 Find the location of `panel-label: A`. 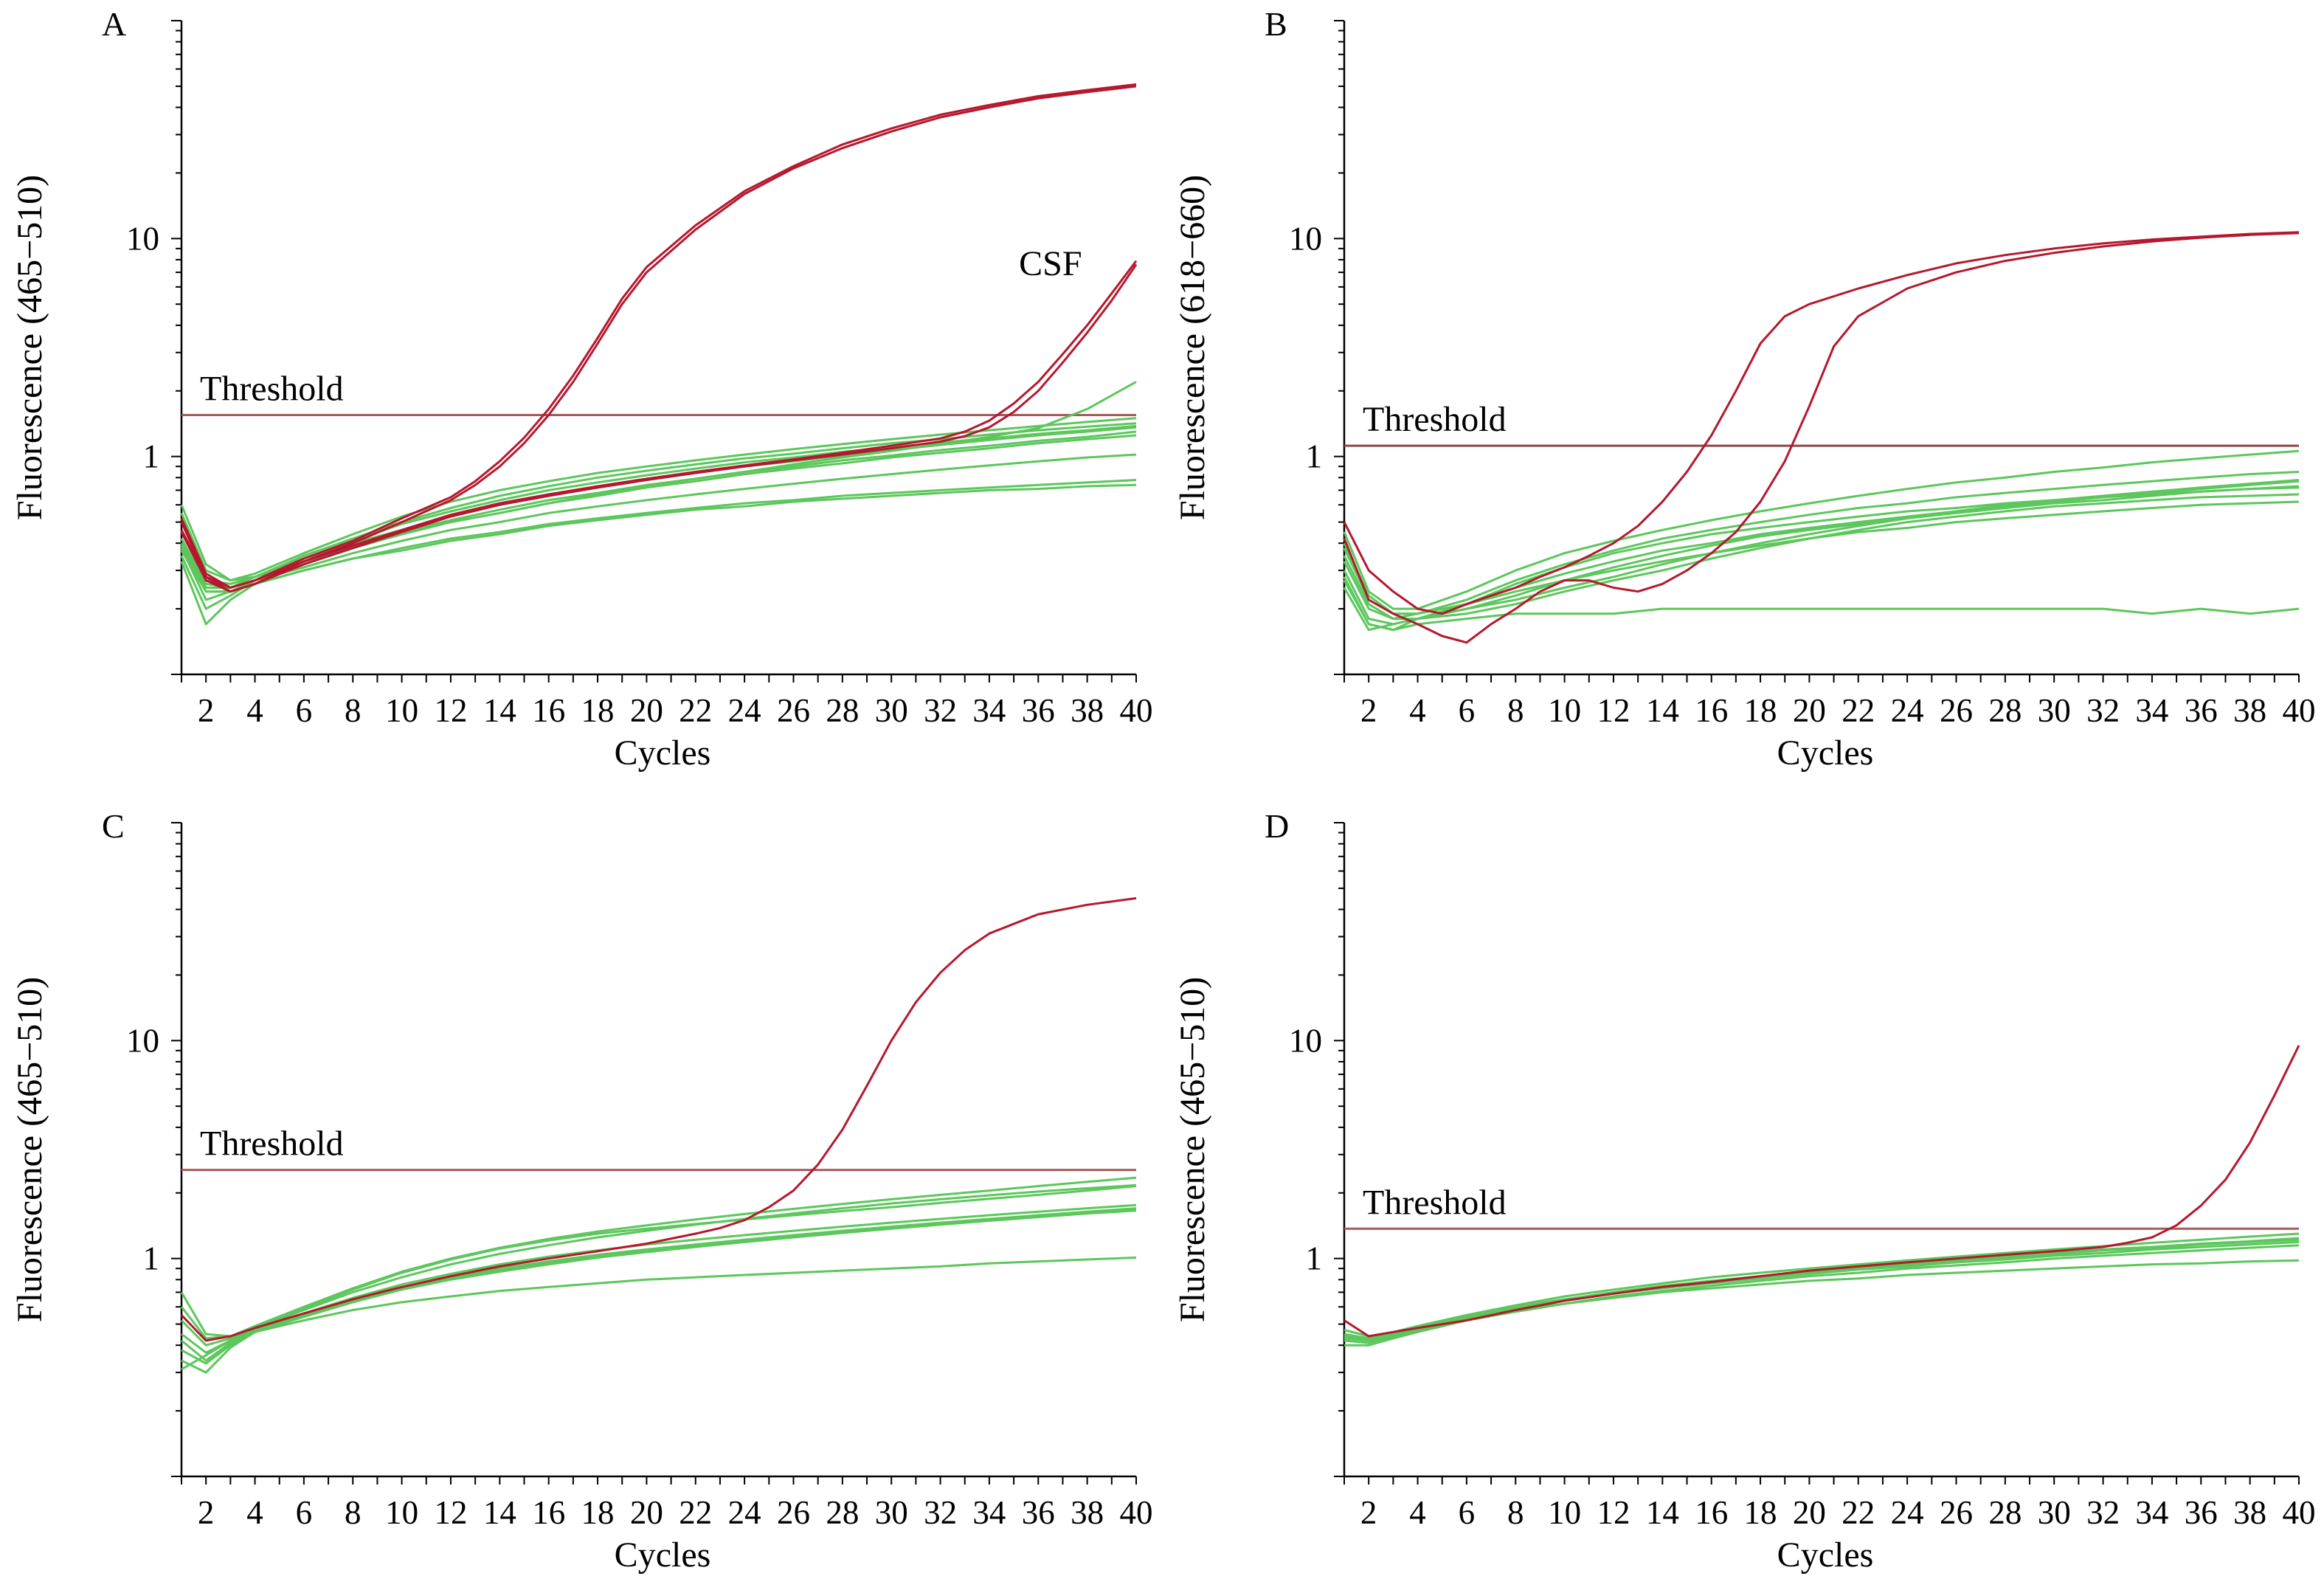

panel-label: A is located at coordinates (114, 24).